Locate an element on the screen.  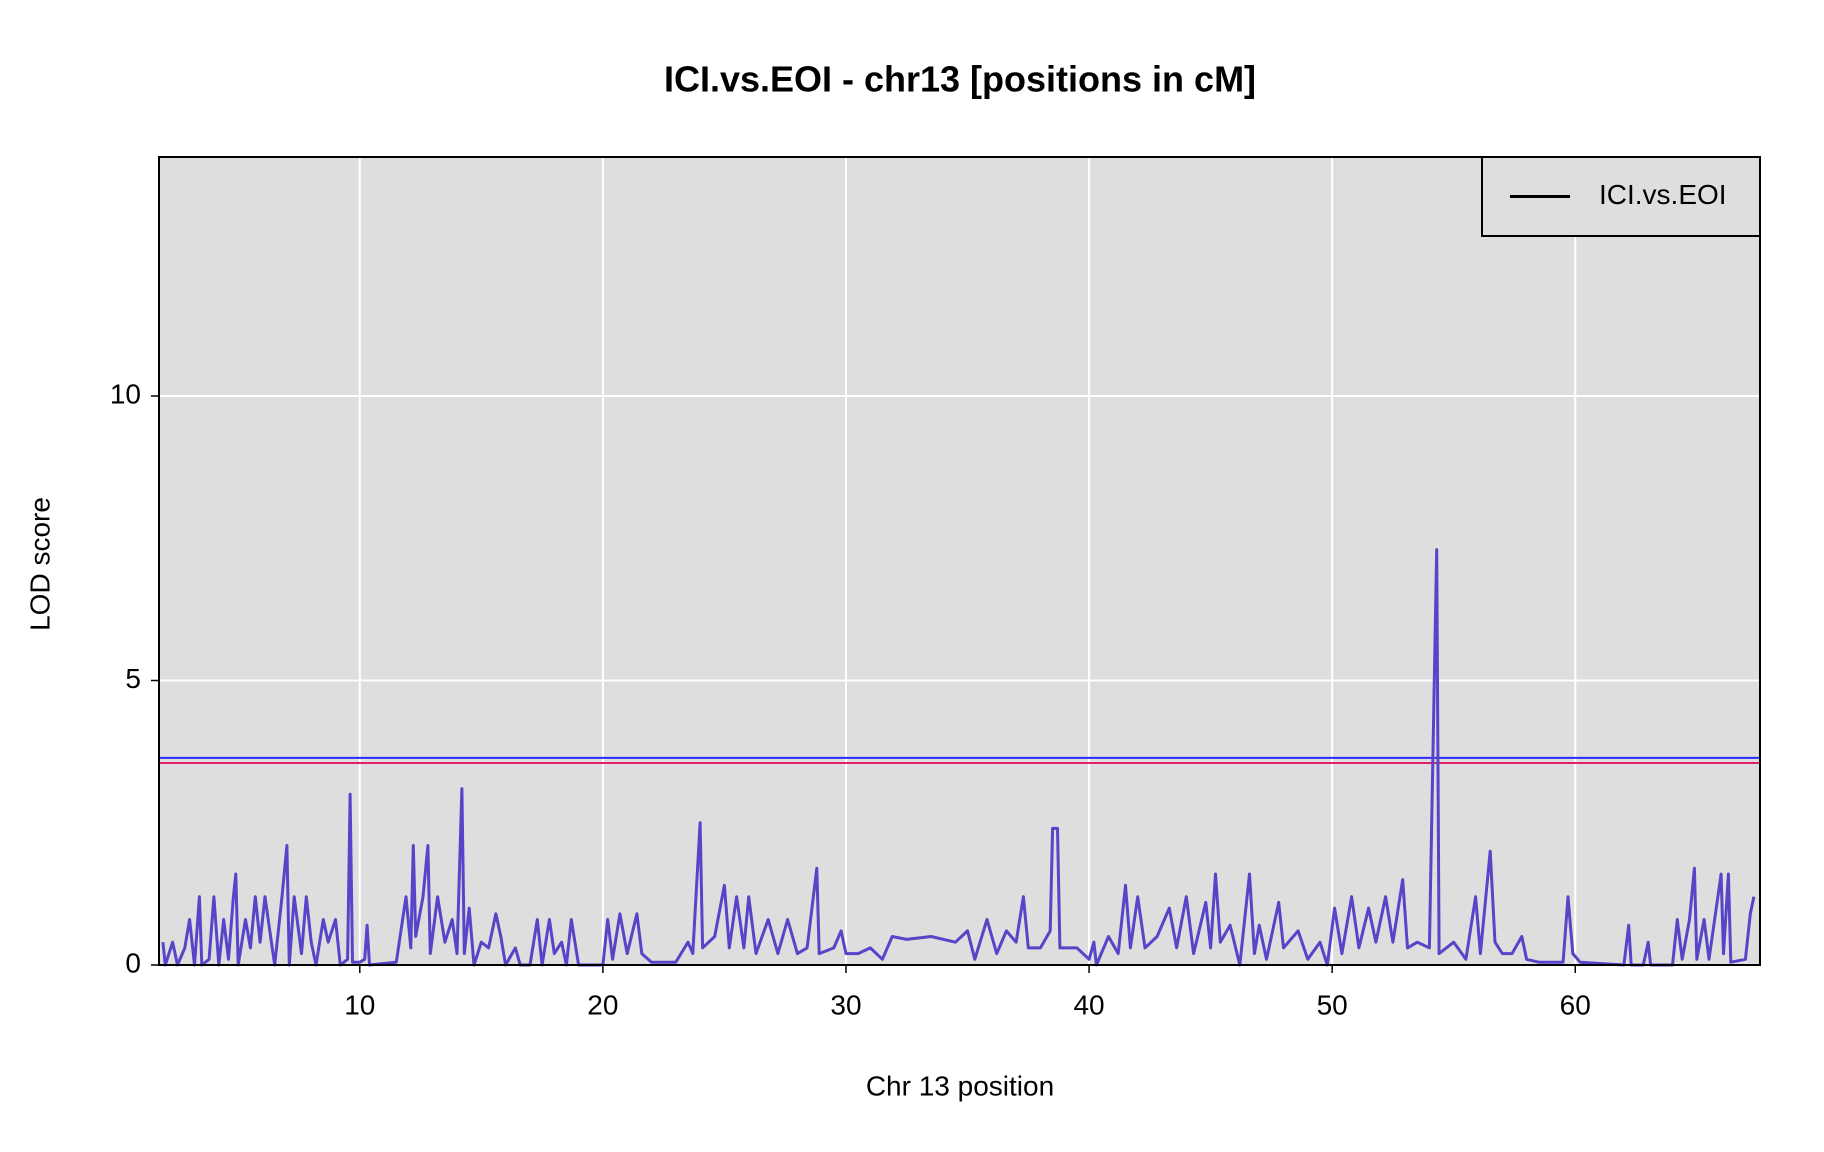
y-tick-label: 10 is located at coordinates (125, 393).